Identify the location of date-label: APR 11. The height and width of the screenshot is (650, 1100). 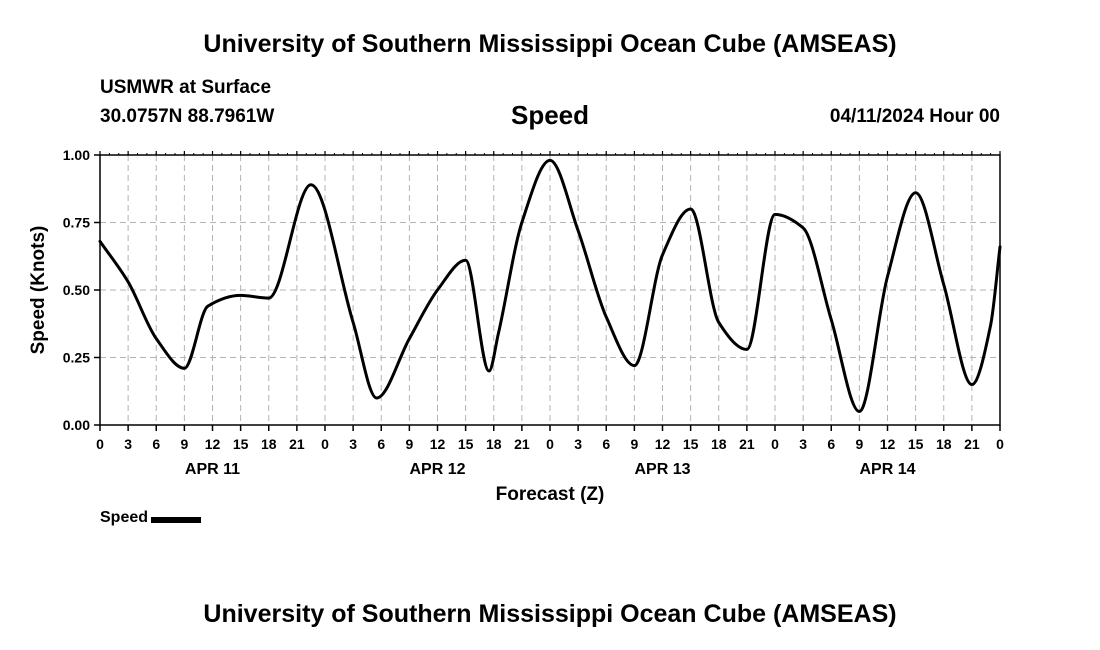
(212, 469).